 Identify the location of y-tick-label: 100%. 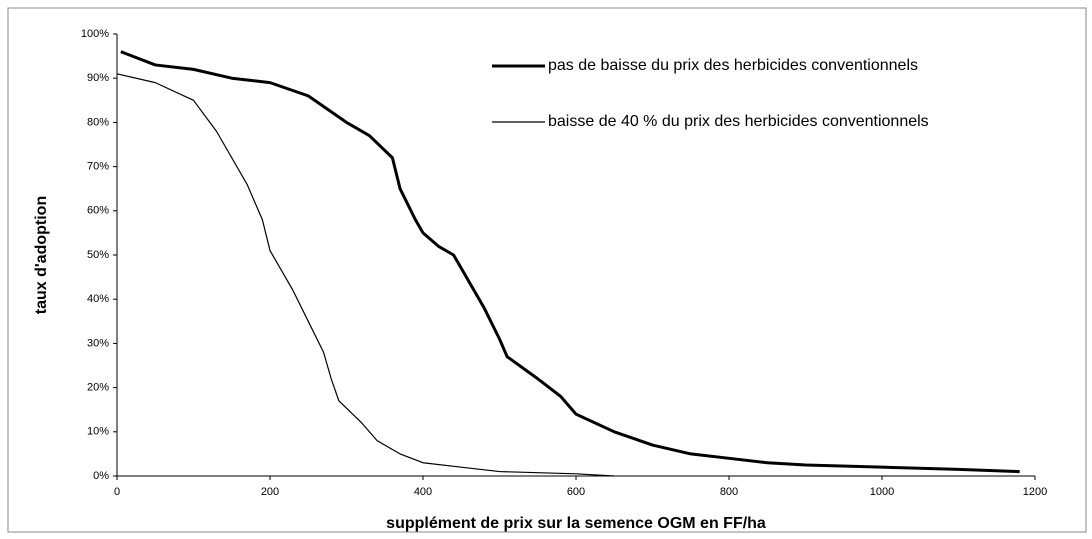
(95, 34).